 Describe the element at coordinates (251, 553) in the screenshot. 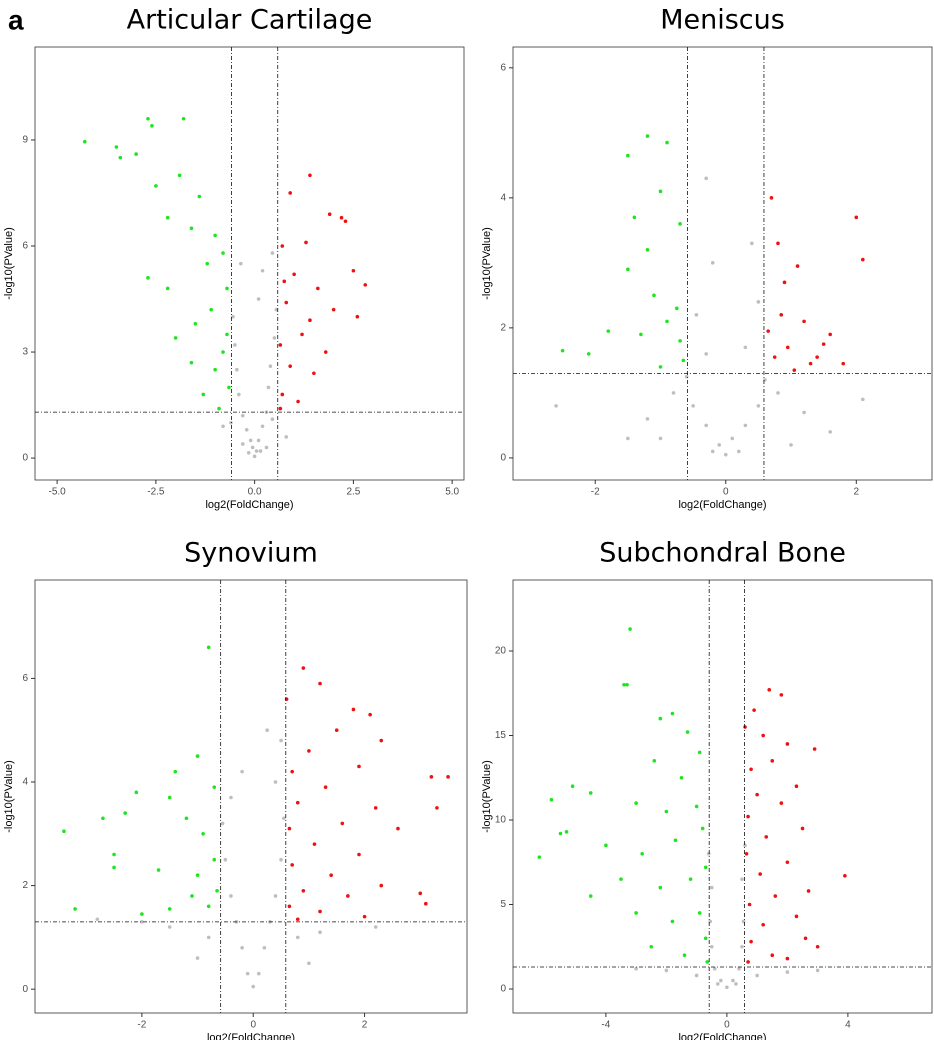

I see `chart-title: Synovium` at that location.